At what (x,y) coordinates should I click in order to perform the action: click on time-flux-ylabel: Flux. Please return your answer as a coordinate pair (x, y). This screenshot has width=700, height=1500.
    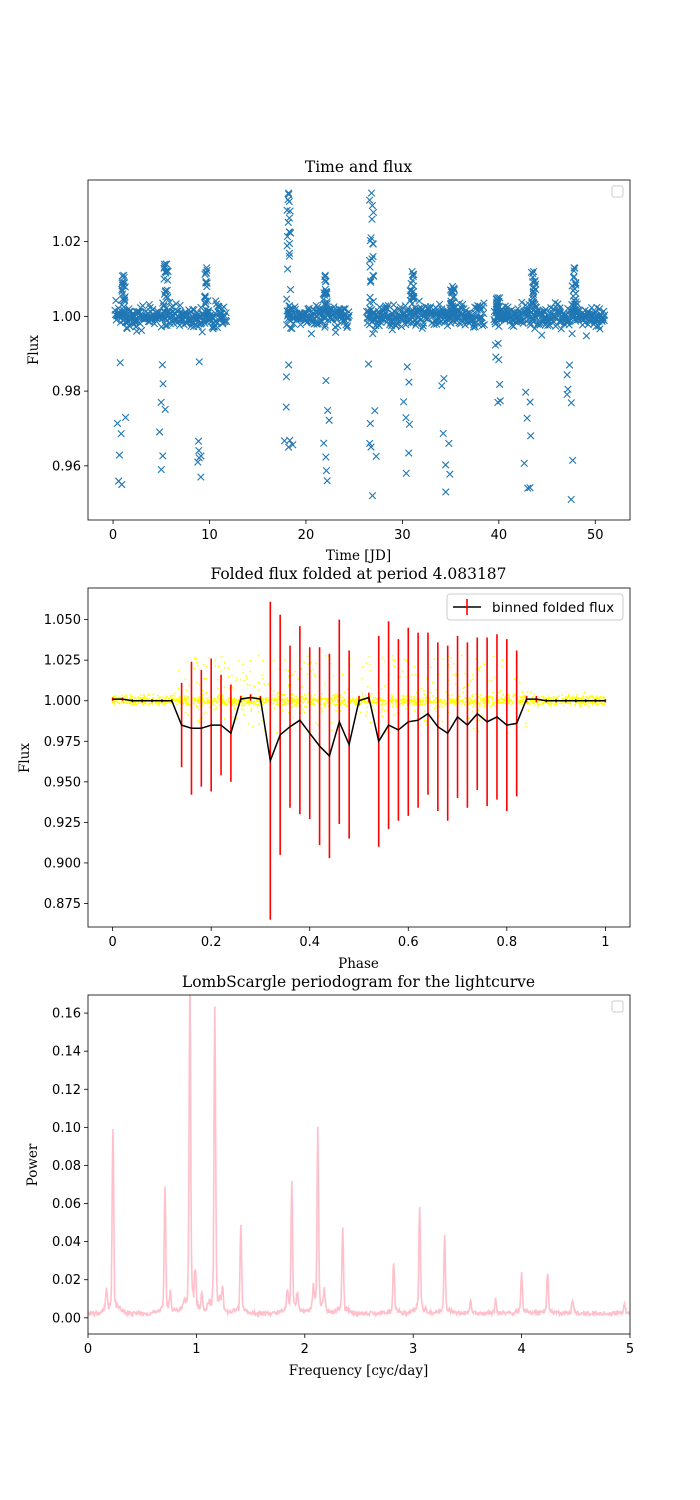
    Looking at the image, I should click on (34, 350).